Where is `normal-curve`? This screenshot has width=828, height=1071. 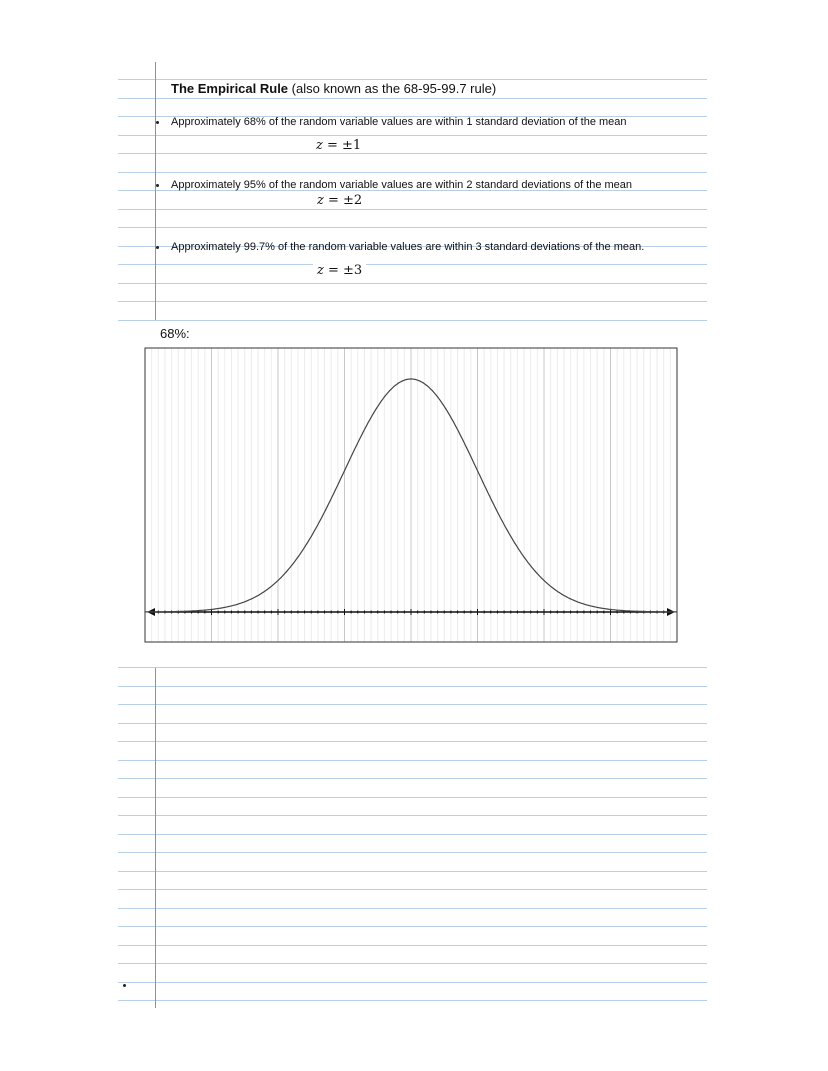
normal-curve is located at coordinates (411, 495).